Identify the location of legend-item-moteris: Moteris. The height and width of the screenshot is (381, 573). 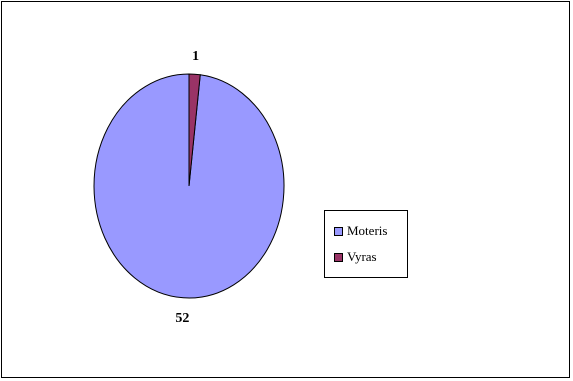
(360, 231).